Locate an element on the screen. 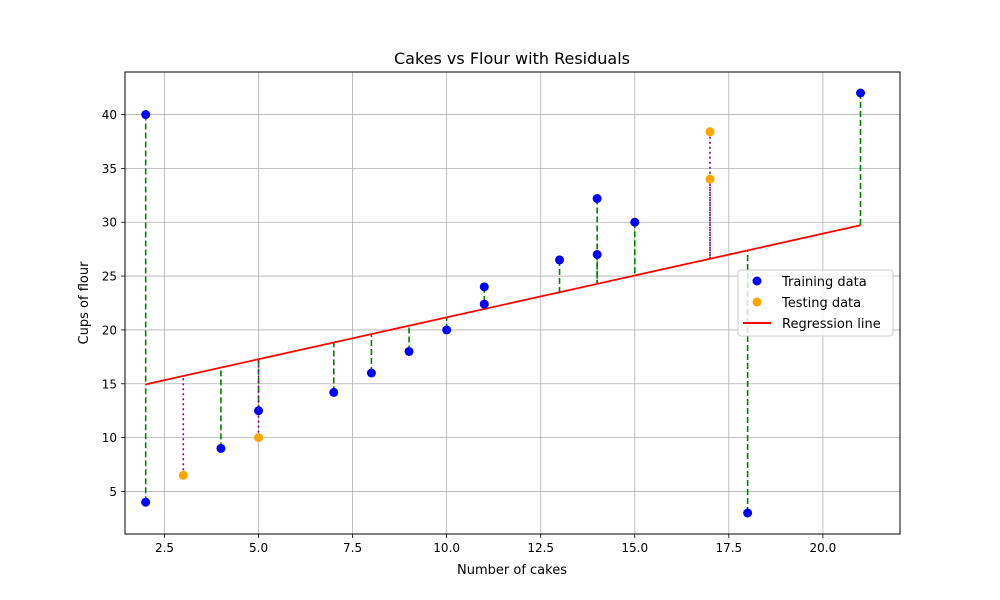 The width and height of the screenshot is (1000, 600). x-tick-label: 15.0 is located at coordinates (634, 548).